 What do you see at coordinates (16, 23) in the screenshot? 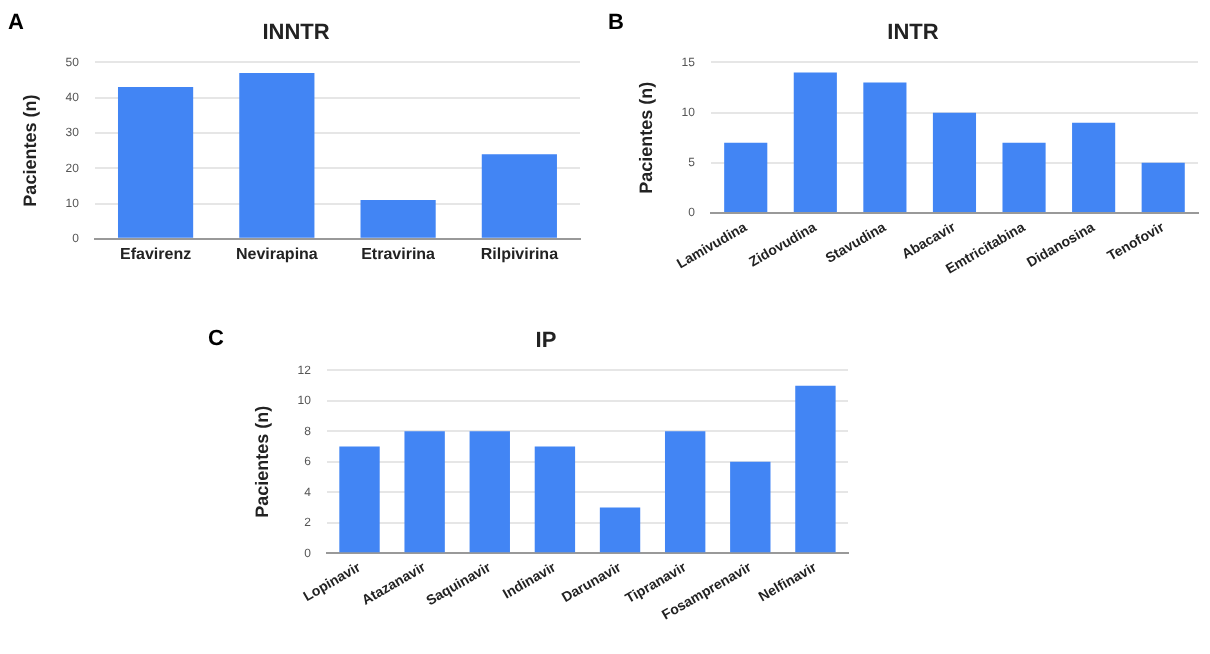
I see `text: A` at bounding box center [16, 23].